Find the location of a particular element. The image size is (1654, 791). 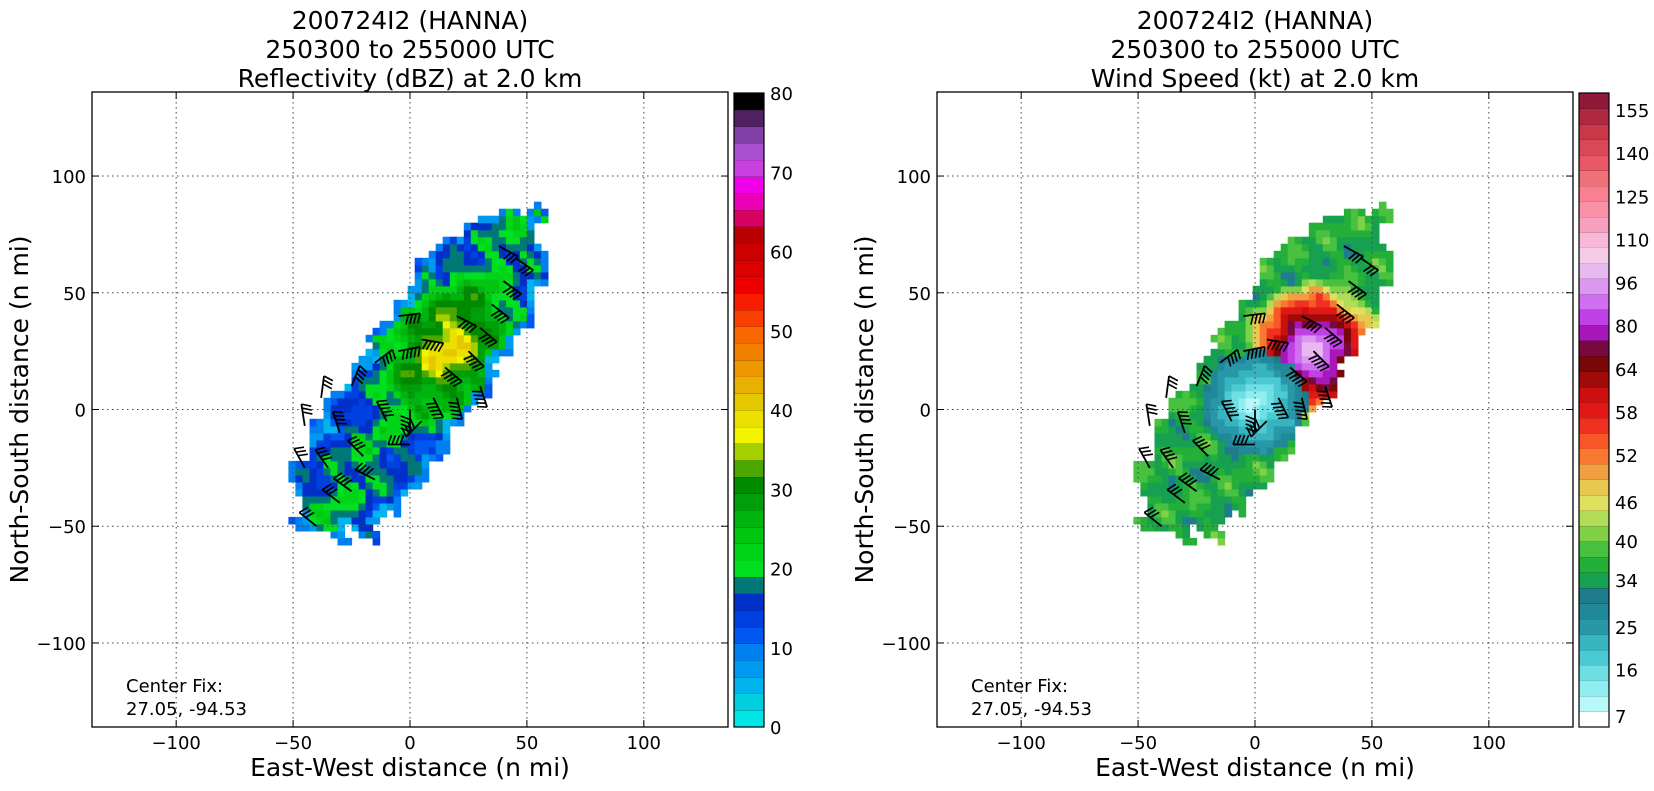

x-axis-label: East-West distance (n mi) is located at coordinates (410, 767).